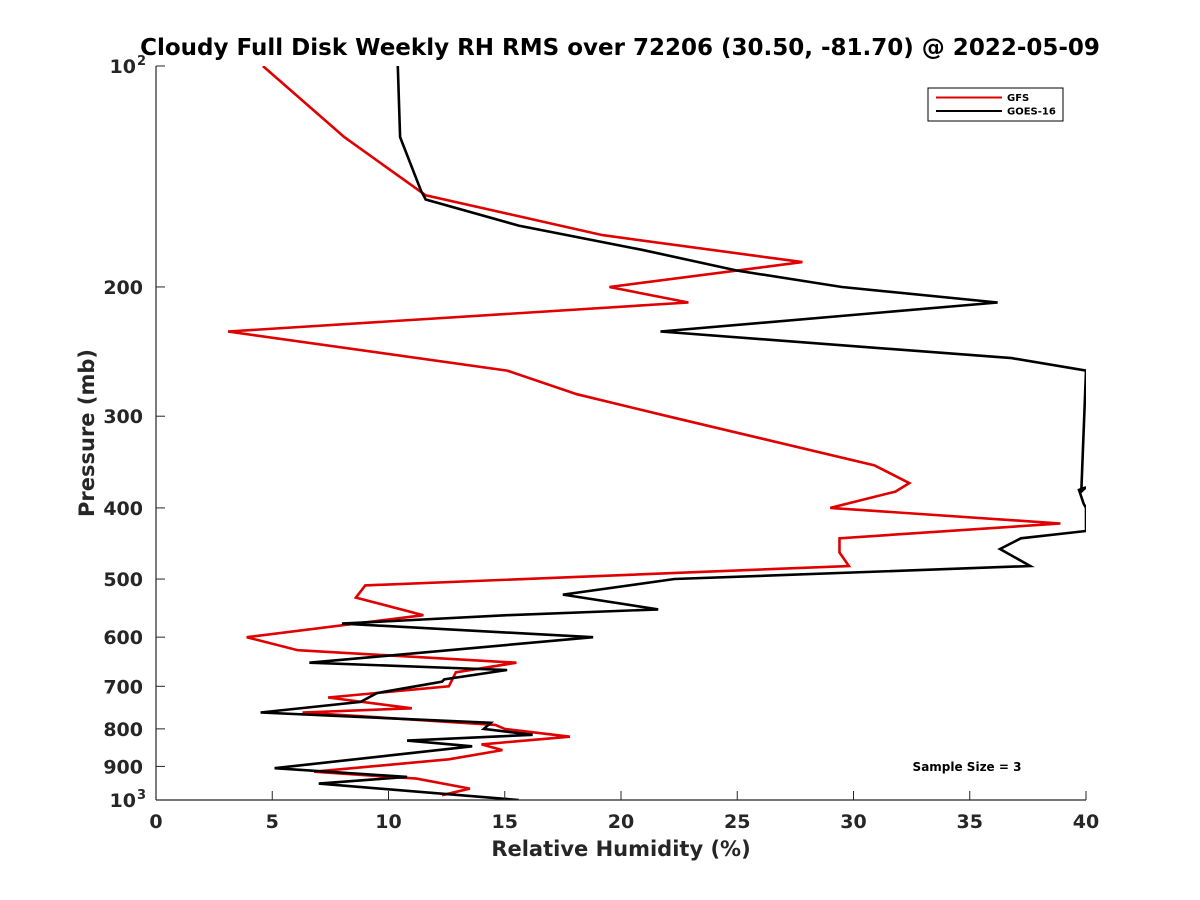 This screenshot has height=900, width=1200. Describe the element at coordinates (87, 433) in the screenshot. I see `y-axis-label: Pressure (mb)` at that location.